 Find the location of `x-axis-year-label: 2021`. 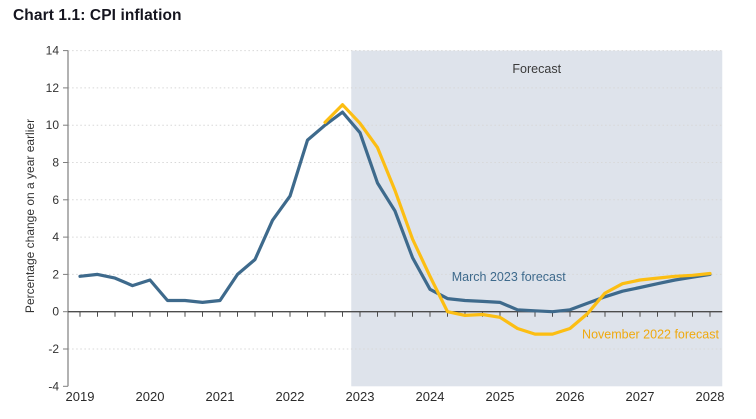

x-axis-year-label: 2021 is located at coordinates (220, 396).